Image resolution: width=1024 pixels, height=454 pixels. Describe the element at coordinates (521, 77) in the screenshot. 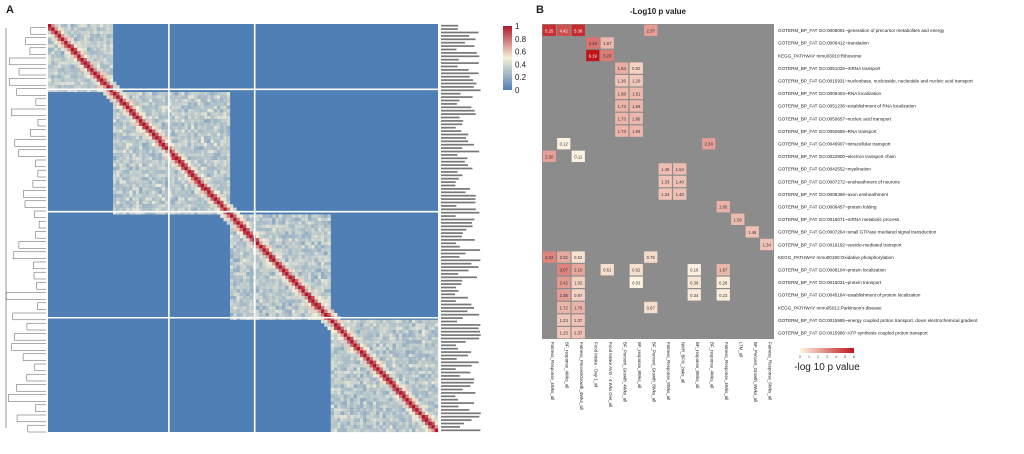

I see `colorbar-tick-label: 0.2` at that location.